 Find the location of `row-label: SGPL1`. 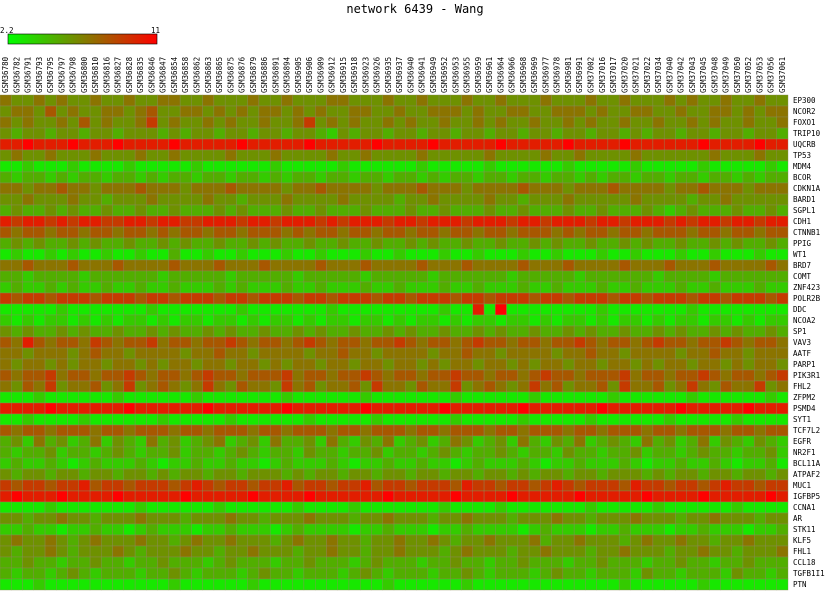

row-label: SGPL1 is located at coordinates (804, 210).